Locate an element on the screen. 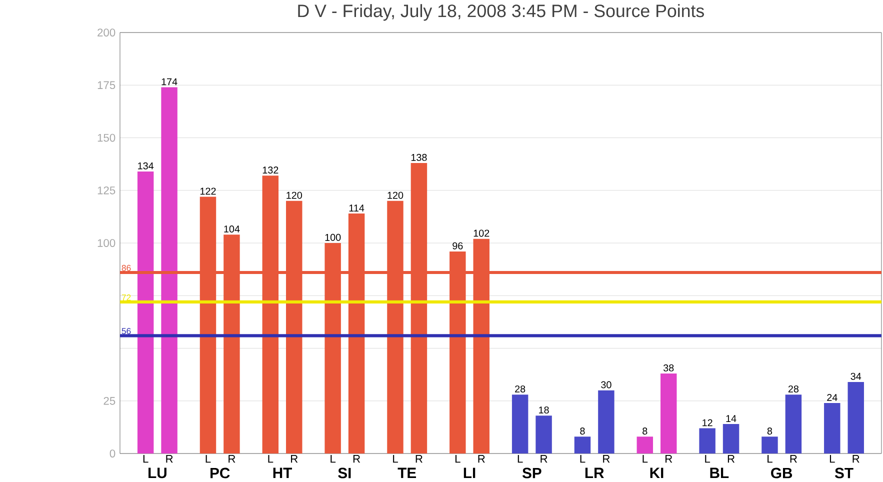 This screenshot has width=883, height=482. data-label: 134 is located at coordinates (146, 166).